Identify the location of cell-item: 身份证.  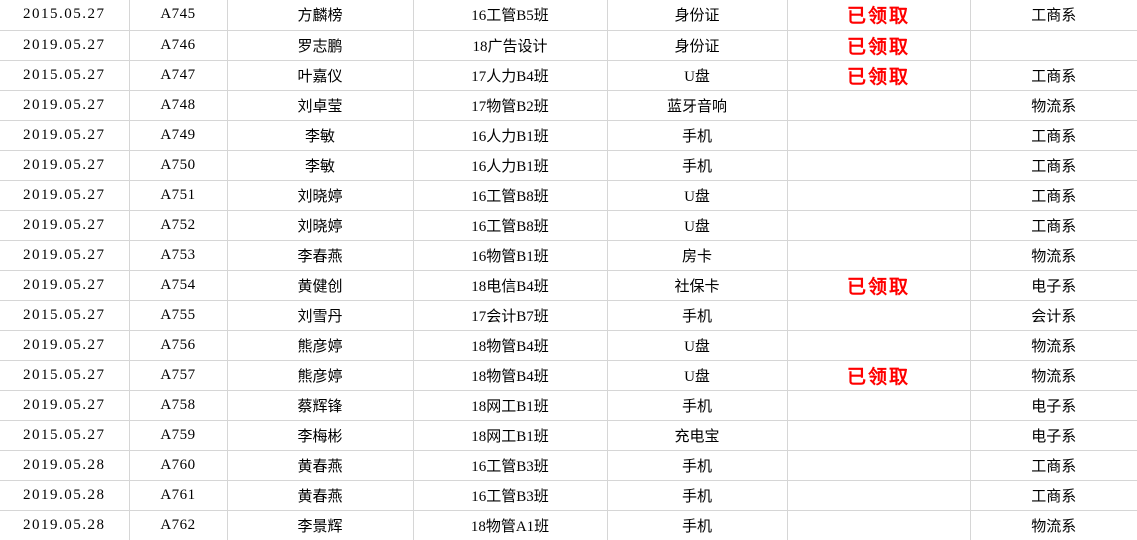
(697, 45).